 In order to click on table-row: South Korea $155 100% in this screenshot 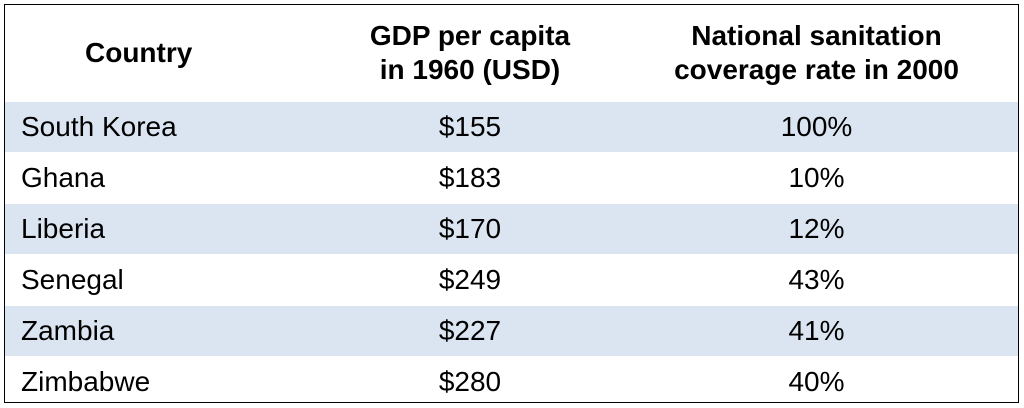, I will do `click(511, 127)`.